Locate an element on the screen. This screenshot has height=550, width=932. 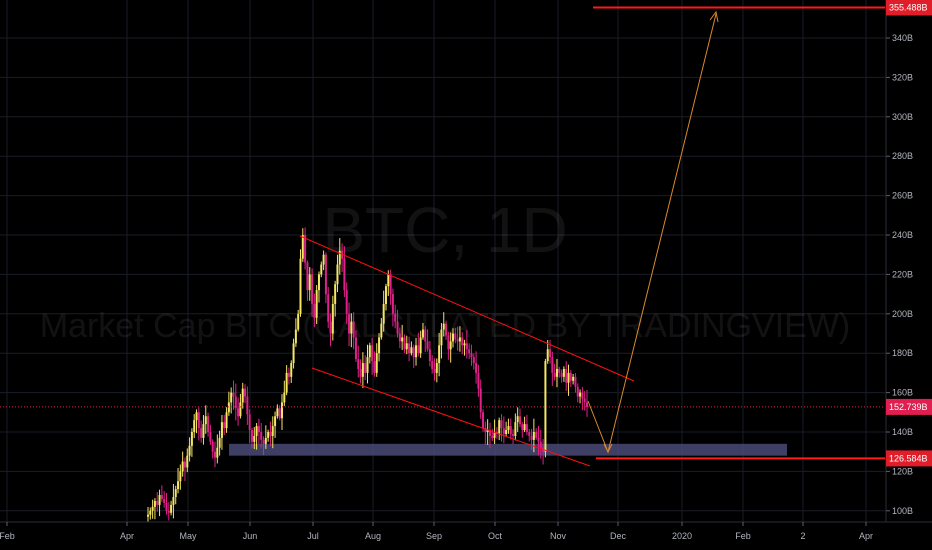
channel-upper-line is located at coordinates (467, 308).